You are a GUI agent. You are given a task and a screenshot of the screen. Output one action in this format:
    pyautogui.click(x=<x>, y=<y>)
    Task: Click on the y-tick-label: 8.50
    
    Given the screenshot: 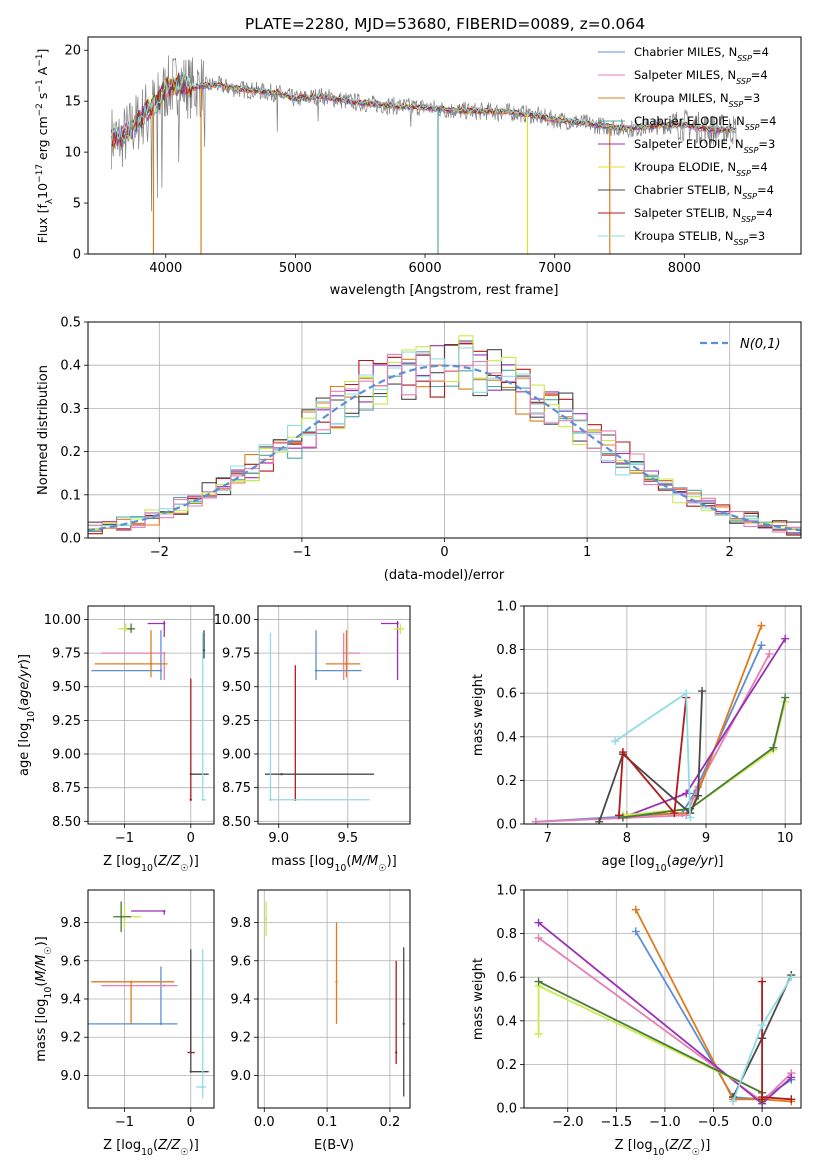 What is the action you would take?
    pyautogui.click(x=236, y=822)
    